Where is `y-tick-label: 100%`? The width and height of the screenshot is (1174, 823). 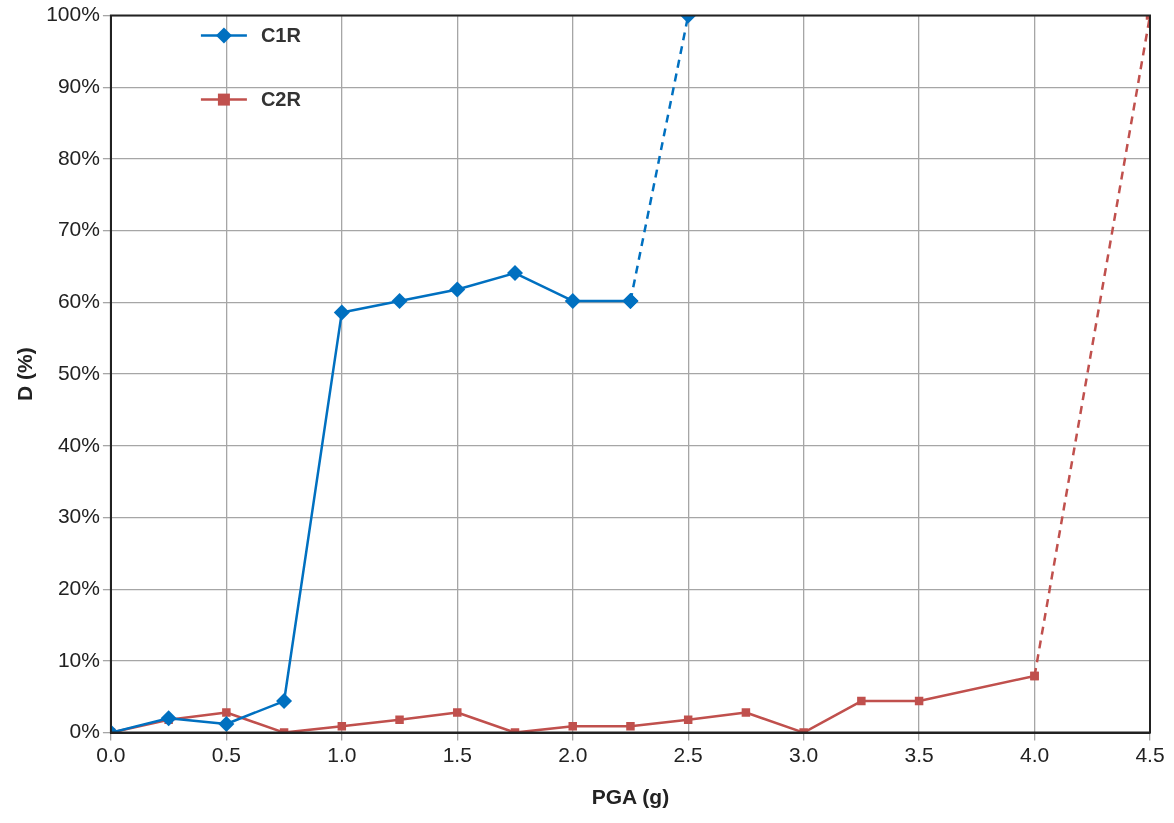
y-tick-label: 100% is located at coordinates (73, 14).